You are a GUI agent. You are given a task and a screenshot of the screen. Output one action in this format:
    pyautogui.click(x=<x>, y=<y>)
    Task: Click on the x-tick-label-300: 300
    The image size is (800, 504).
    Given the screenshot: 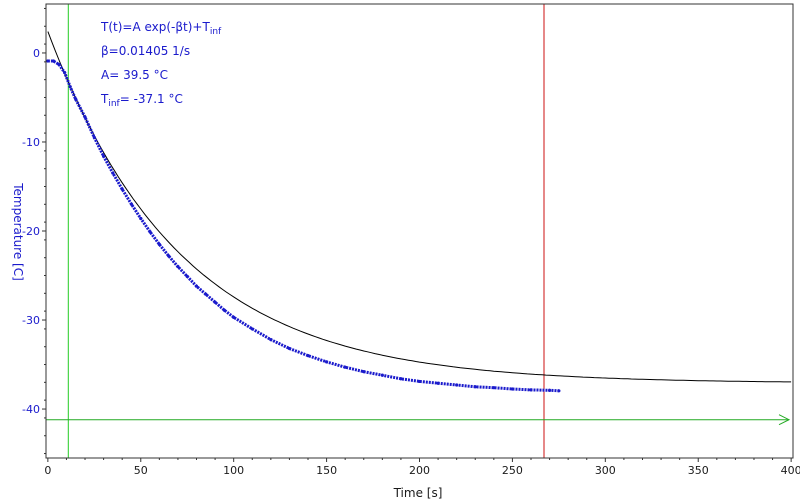 What is the action you would take?
    pyautogui.click(x=605, y=470)
    